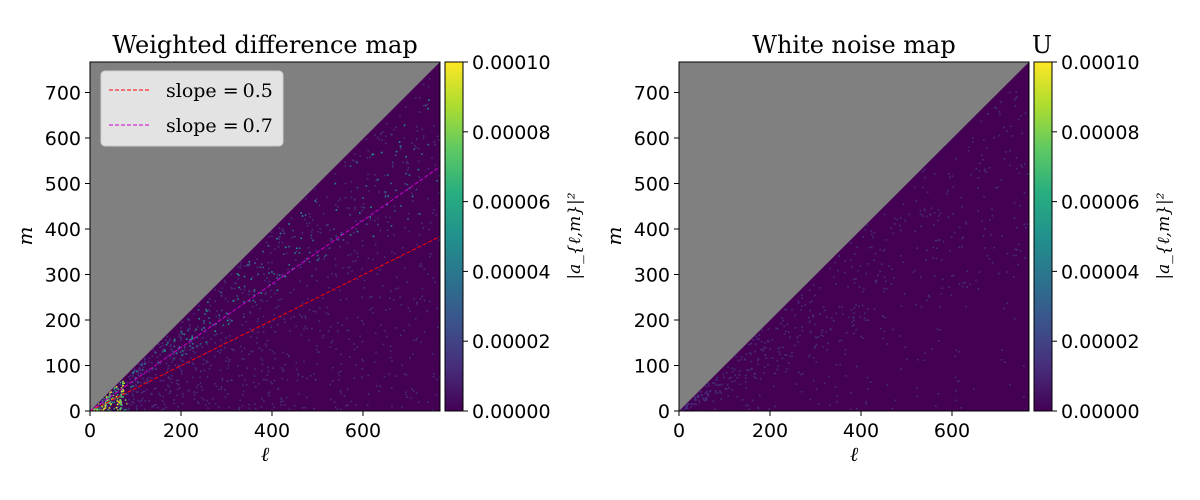 Image resolution: width=1200 pixels, height=500 pixels. Describe the element at coordinates (232, 438) in the screenshot. I see `x-axis: 0 200 400 600 ℓ` at that location.